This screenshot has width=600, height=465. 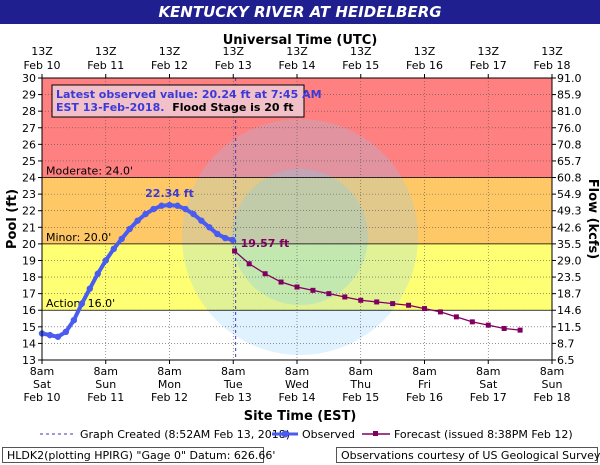 What do you see at coordinates (29, 327) in the screenshot?
I see `left-tick-label: 15` at bounding box center [29, 327].